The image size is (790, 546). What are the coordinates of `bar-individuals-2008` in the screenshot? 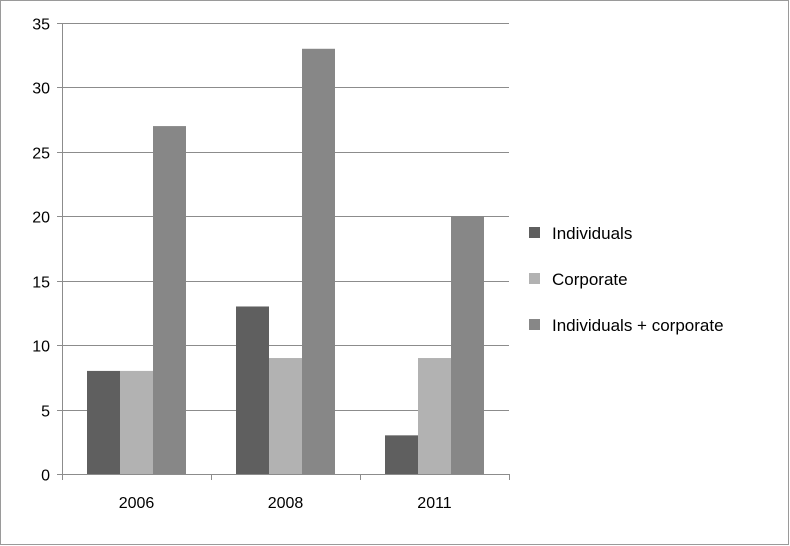 It's located at (252, 390).